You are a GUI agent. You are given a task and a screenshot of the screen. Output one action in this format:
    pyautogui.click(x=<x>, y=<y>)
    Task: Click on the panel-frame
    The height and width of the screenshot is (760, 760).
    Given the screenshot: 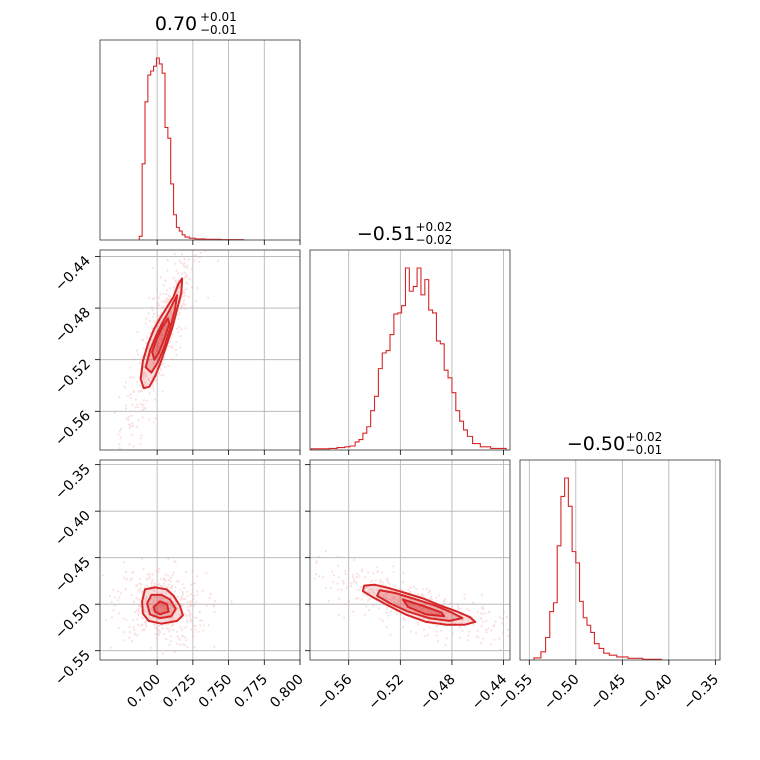 What is the action you would take?
    pyautogui.click(x=410, y=350)
    